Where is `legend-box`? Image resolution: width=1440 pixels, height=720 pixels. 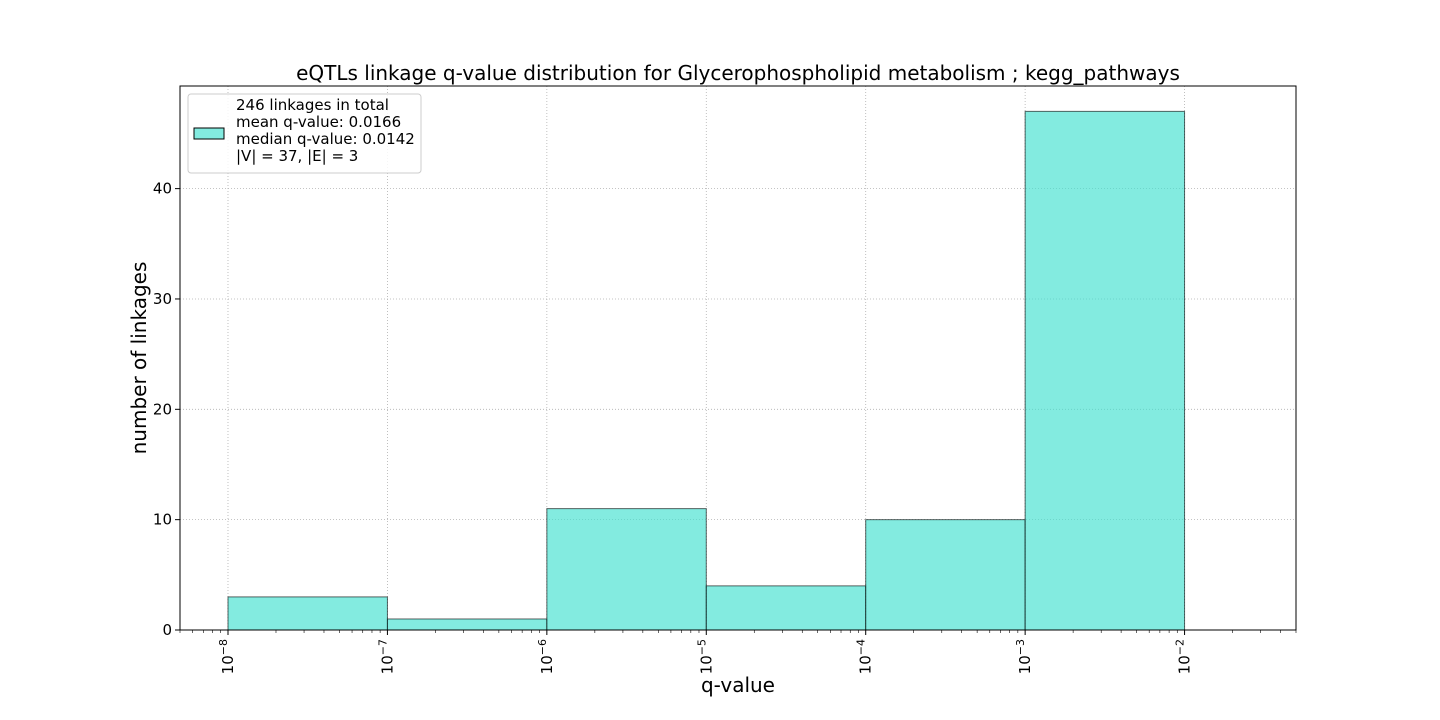 legend-box is located at coordinates (304, 133).